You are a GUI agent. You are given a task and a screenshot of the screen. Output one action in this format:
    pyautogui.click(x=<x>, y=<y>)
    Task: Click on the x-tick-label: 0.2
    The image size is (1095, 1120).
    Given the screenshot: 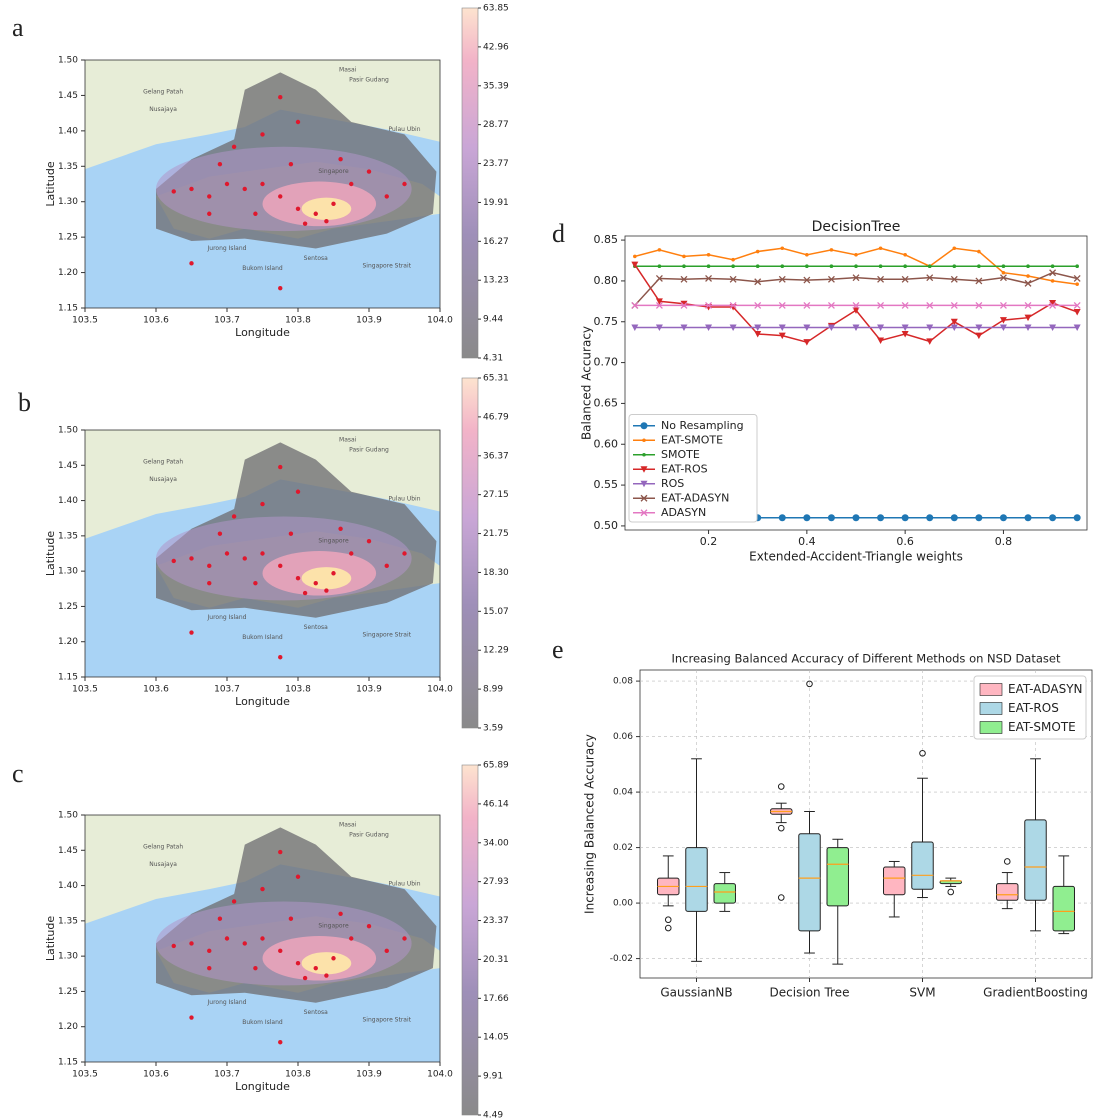 What is the action you would take?
    pyautogui.click(x=709, y=541)
    